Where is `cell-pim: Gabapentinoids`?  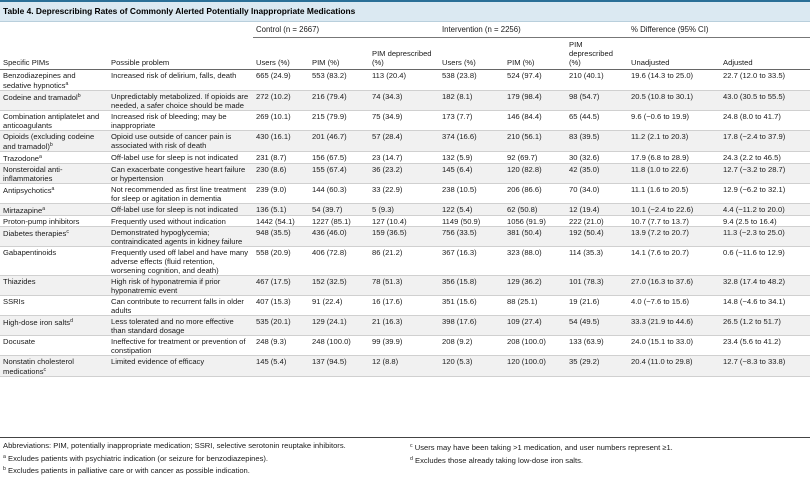
cell-pim: Gabapentinoids is located at coordinates (54, 261).